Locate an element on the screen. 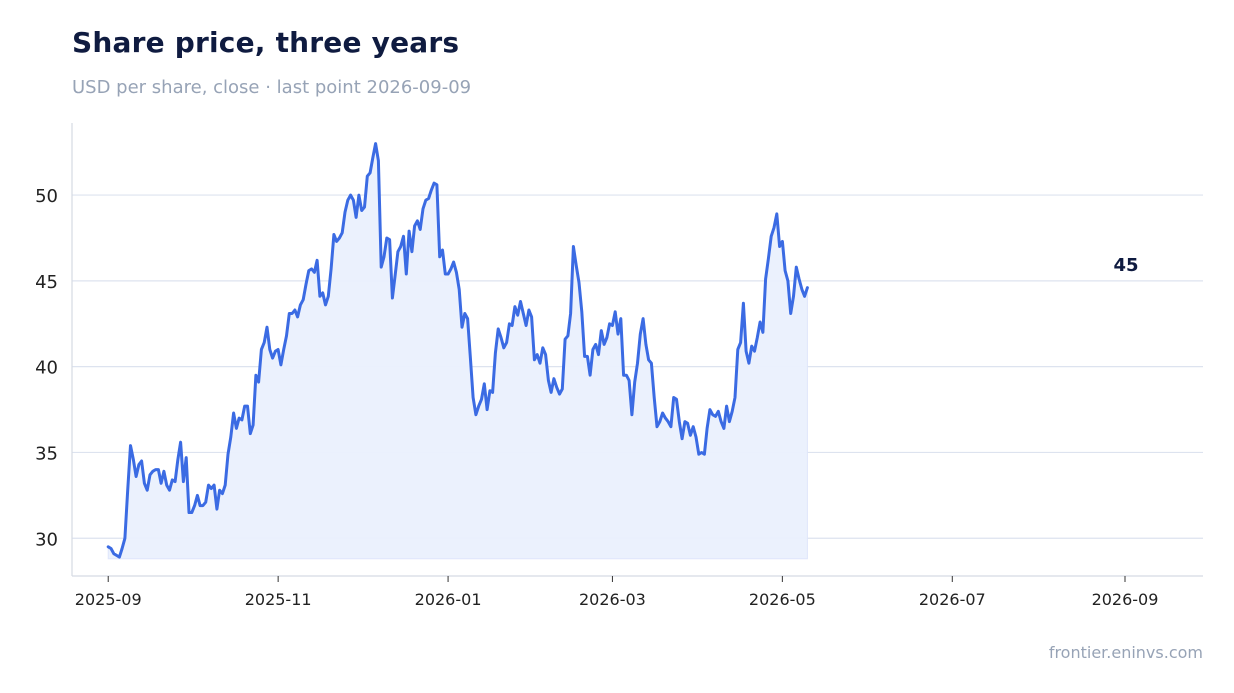 The image size is (1234, 693). y-tick-label: 45 is located at coordinates (46, 282).